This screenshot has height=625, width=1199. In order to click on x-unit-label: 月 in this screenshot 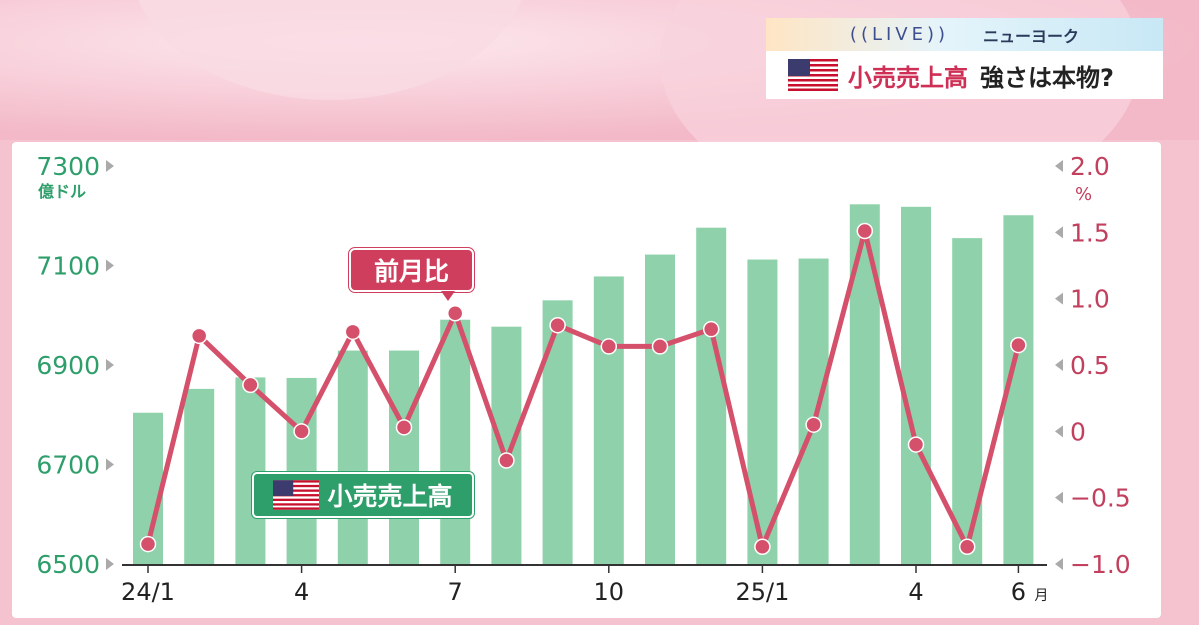, I will do `click(1041, 596)`.